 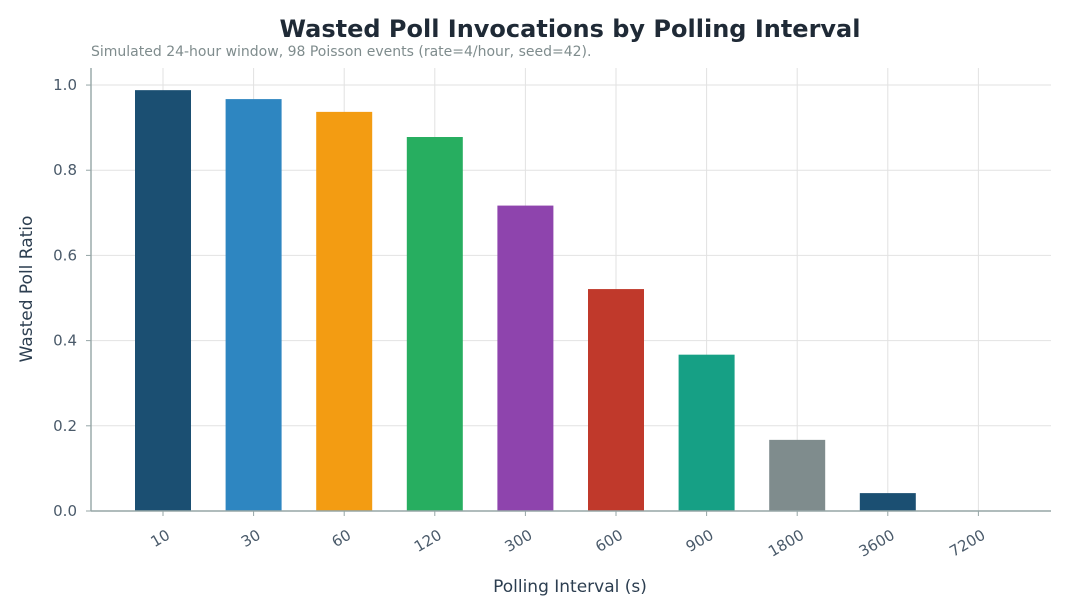 I want to click on y-axis-label: Wasted Poll Ratio, so click(x=27, y=289).